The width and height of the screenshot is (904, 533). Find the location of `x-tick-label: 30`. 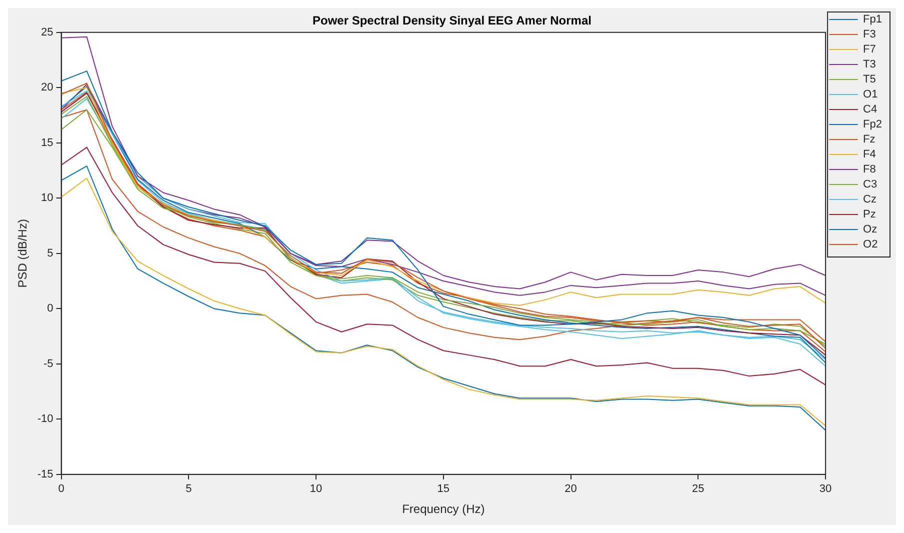

x-tick-label: 30 is located at coordinates (825, 489).